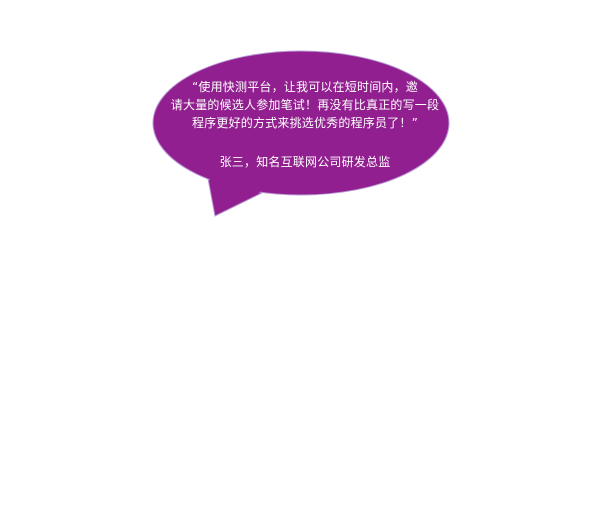  Describe the element at coordinates (305, 87) in the screenshot. I see `quote-line-1: “使用快测平台，让我可以在短时间内，邀` at that location.